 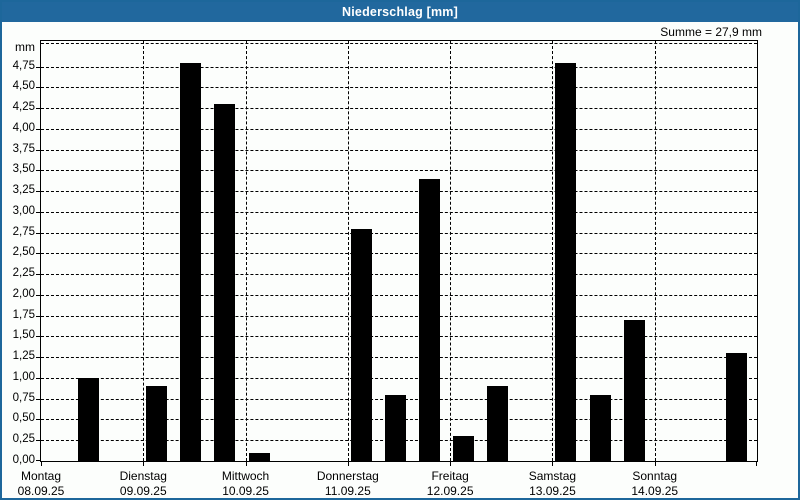 I want to click on y-axis-unit-label: mm, so click(x=25, y=47).